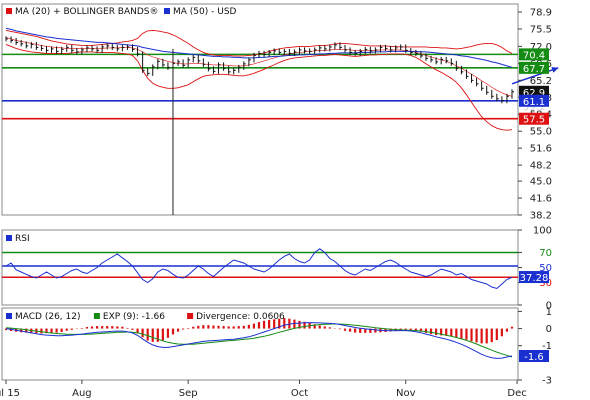 This screenshot has width=590, height=400. I want to click on rsi-y-tick-label: 30, so click(545, 283).